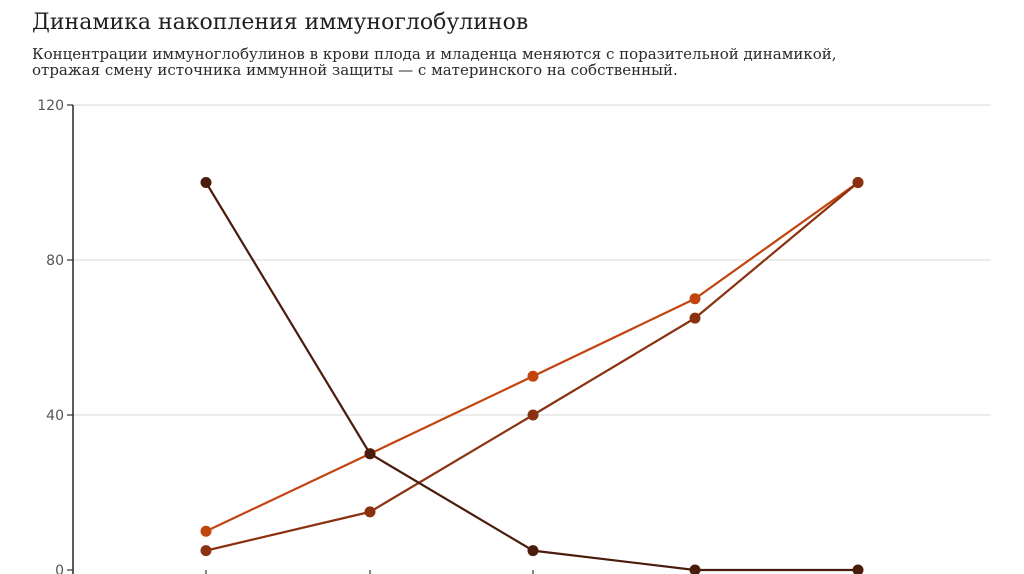  I want to click on y-tick-label: 0, so click(59, 568).